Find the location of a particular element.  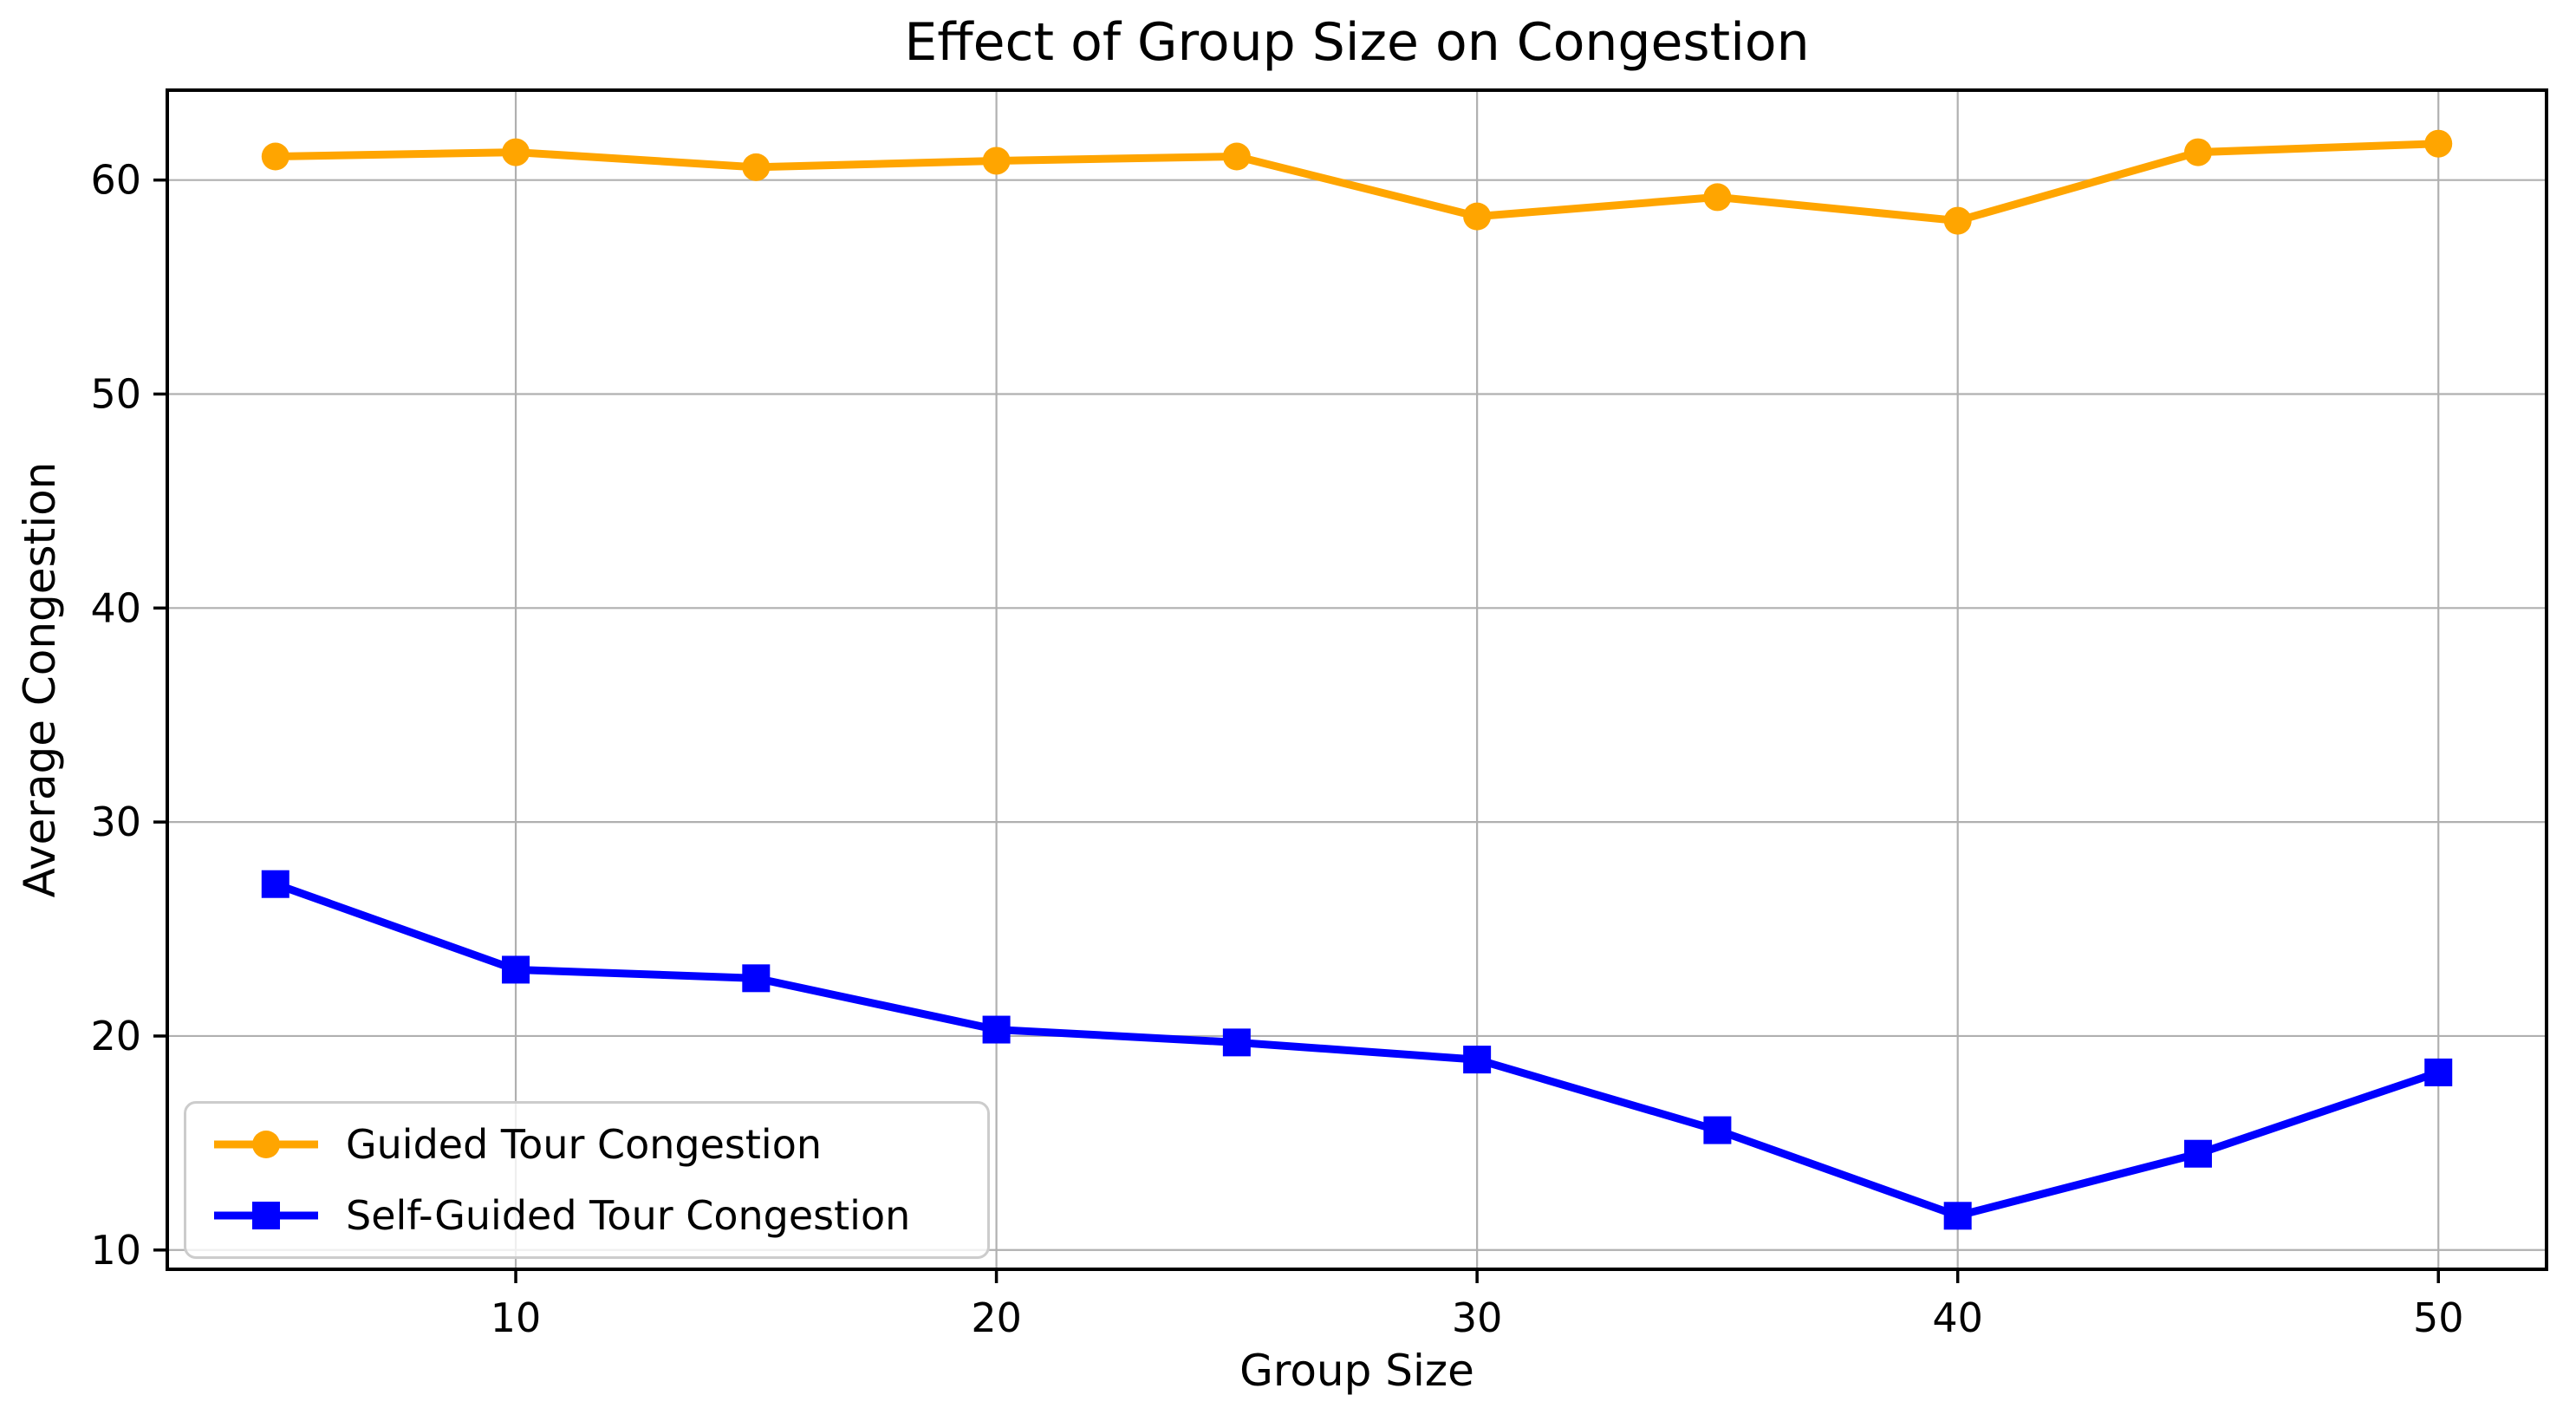

x-axis-label: Group Size is located at coordinates (1356, 1371).